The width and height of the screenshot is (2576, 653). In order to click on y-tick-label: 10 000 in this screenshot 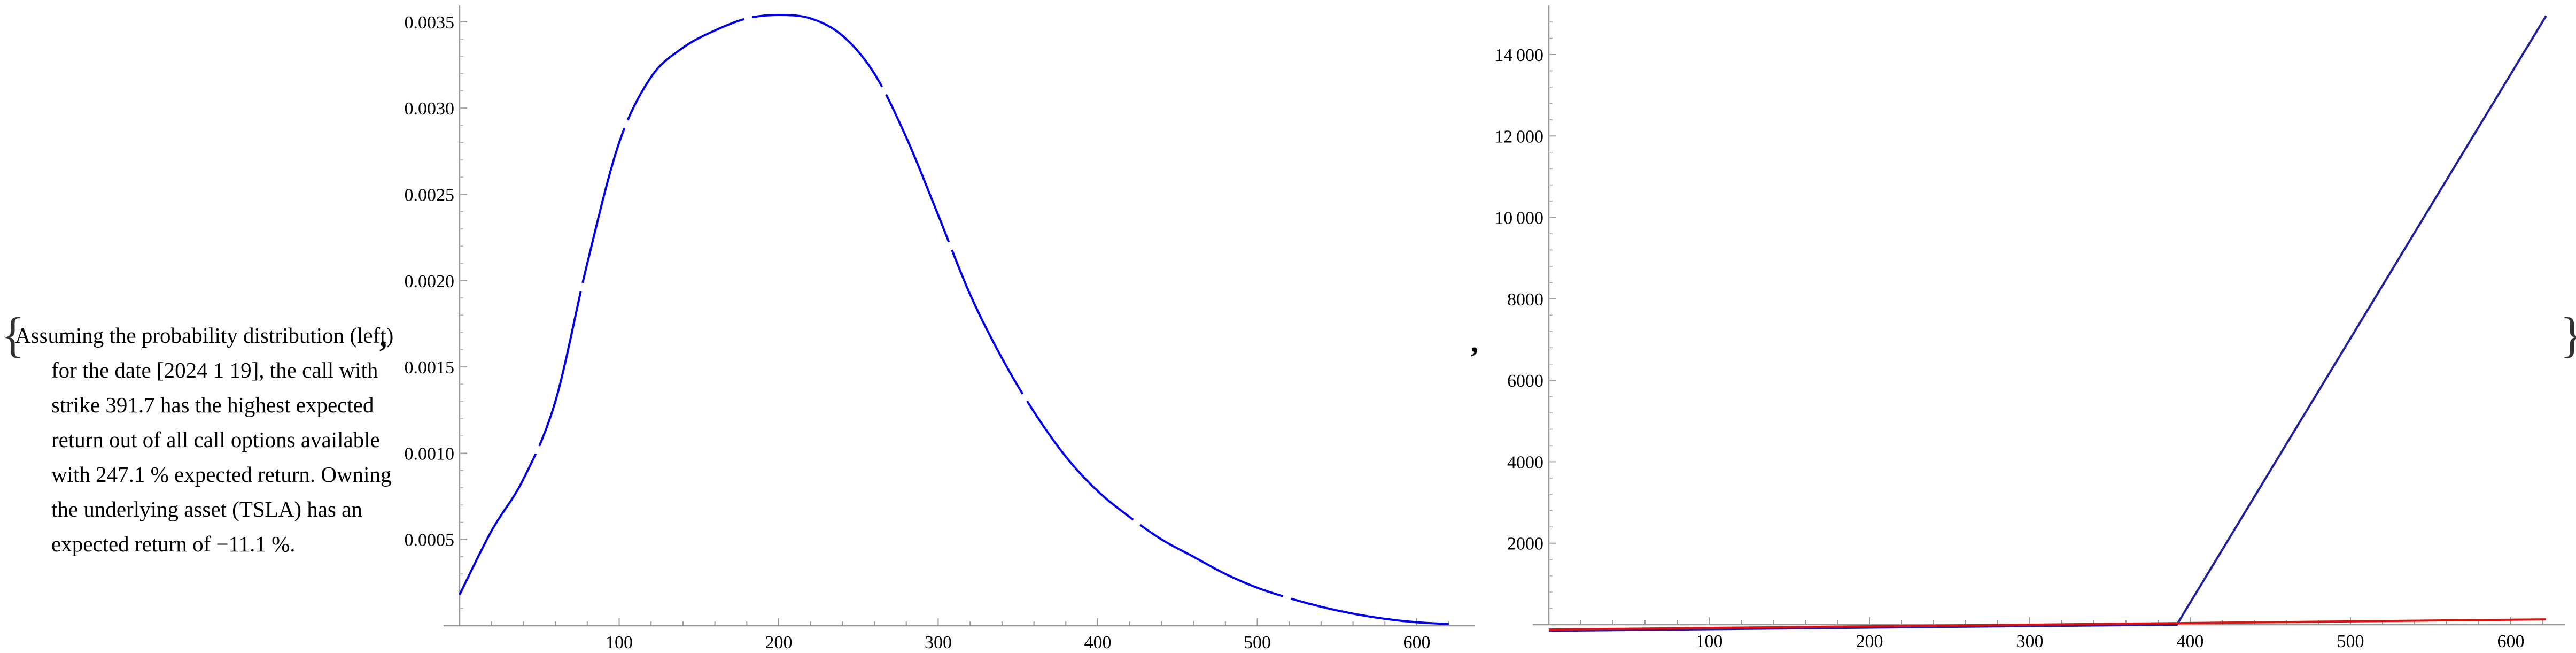, I will do `click(1518, 218)`.